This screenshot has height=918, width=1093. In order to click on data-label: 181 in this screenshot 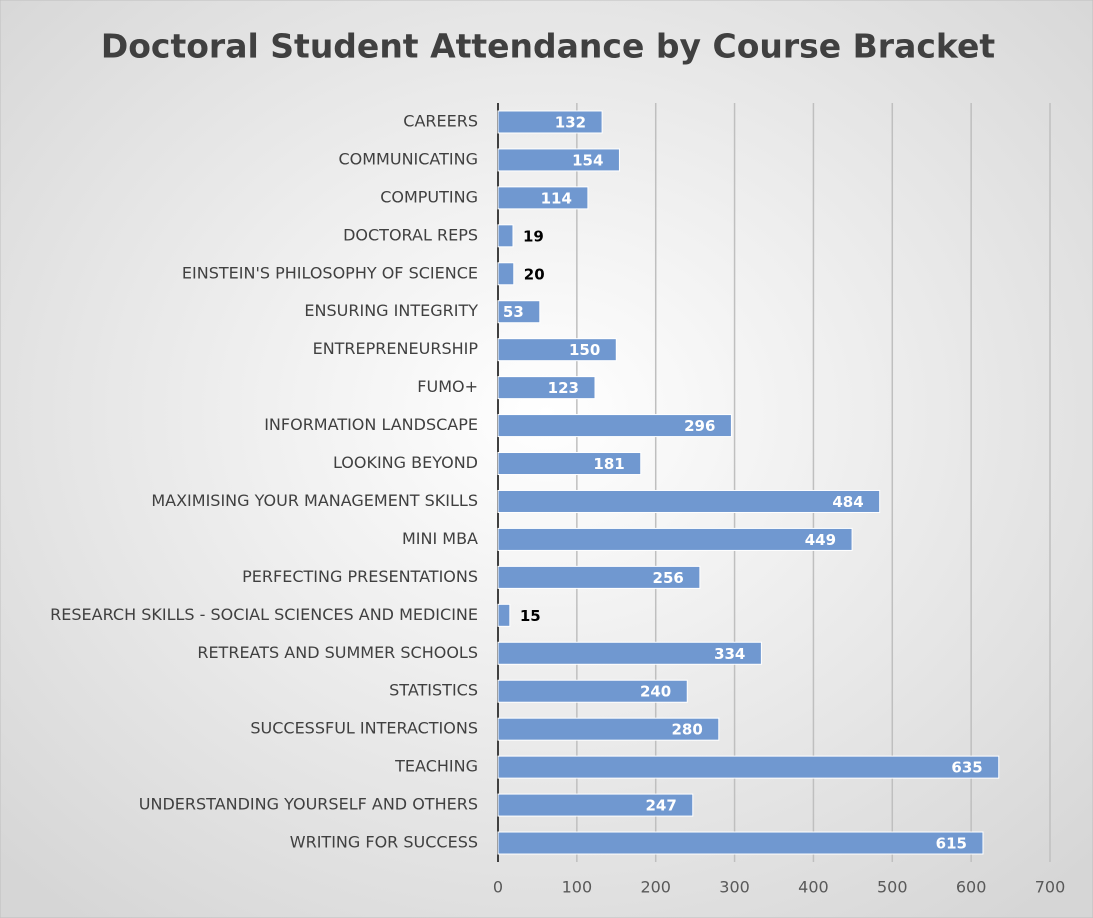, I will do `click(608, 464)`.